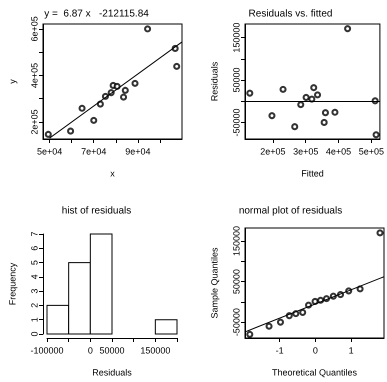  Describe the element at coordinates (351, 351) in the screenshot. I see `x-tick-label: 1` at that location.